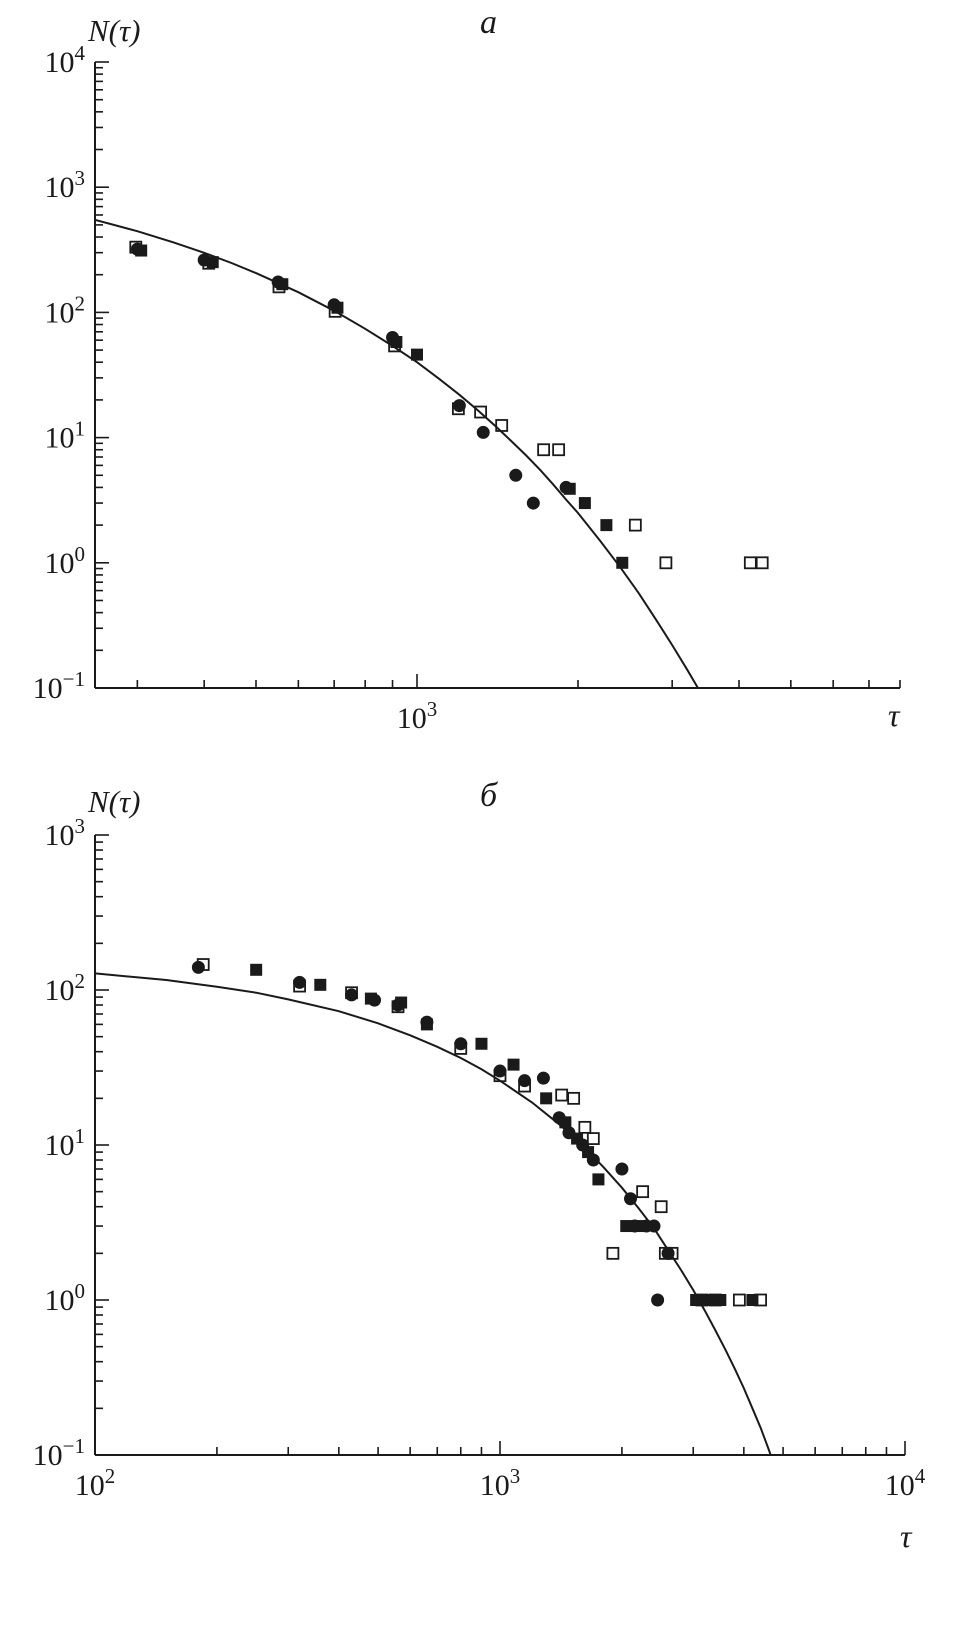 The height and width of the screenshot is (1647, 977). What do you see at coordinates (488, 22) in the screenshot?
I see `chart-a-title: a` at bounding box center [488, 22].